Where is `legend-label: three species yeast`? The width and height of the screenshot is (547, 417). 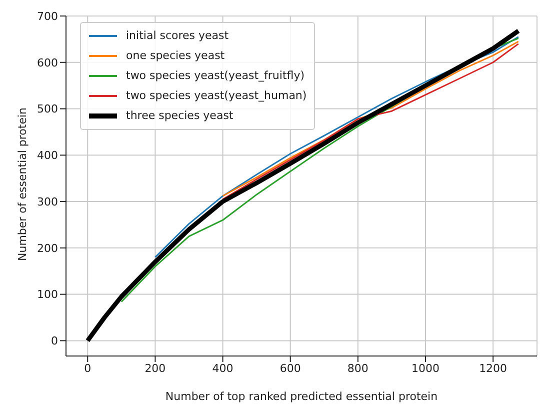
legend-label: three species yeast is located at coordinates (180, 116).